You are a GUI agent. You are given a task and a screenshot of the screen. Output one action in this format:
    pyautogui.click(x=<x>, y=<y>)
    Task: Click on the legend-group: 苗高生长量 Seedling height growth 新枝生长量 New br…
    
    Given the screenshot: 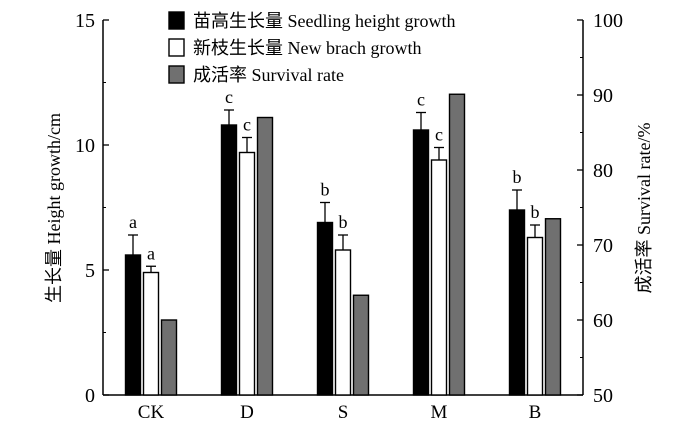 What is the action you would take?
    pyautogui.click(x=311, y=48)
    